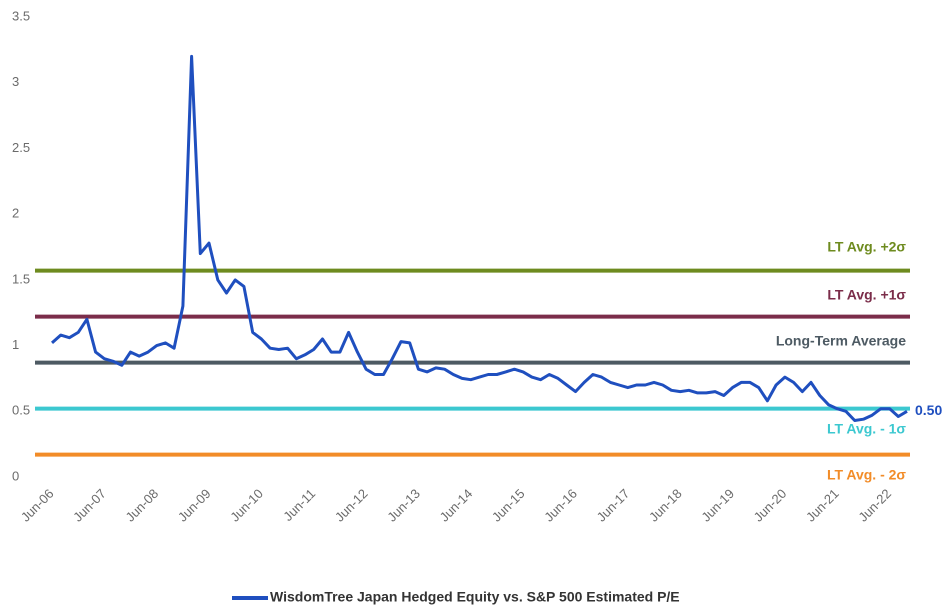 The width and height of the screenshot is (949, 610). What do you see at coordinates (403, 505) in the screenshot?
I see `x-tick-label: Jun-13` at bounding box center [403, 505].